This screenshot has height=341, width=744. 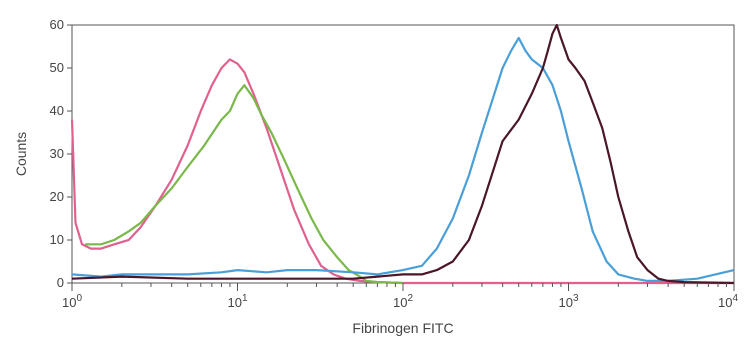 What do you see at coordinates (403, 301) in the screenshot?
I see `x-tick-label: 10²` at bounding box center [403, 301].